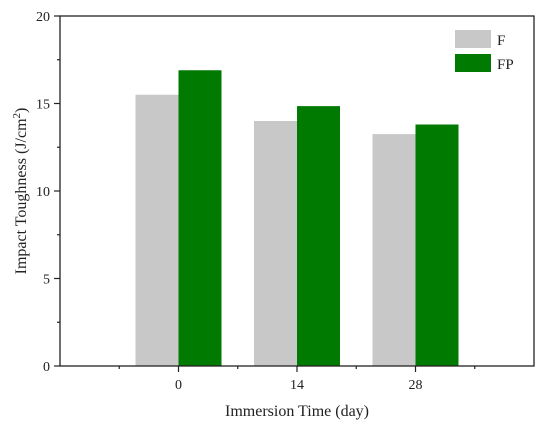  I want to click on x-tick-label: 0, so click(178, 385).